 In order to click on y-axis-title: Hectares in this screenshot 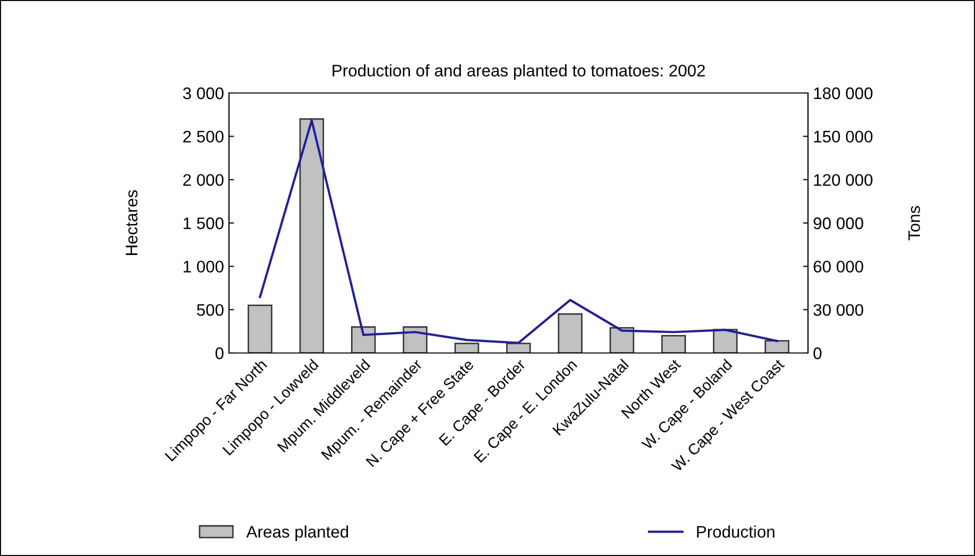, I will do `click(132, 222)`.